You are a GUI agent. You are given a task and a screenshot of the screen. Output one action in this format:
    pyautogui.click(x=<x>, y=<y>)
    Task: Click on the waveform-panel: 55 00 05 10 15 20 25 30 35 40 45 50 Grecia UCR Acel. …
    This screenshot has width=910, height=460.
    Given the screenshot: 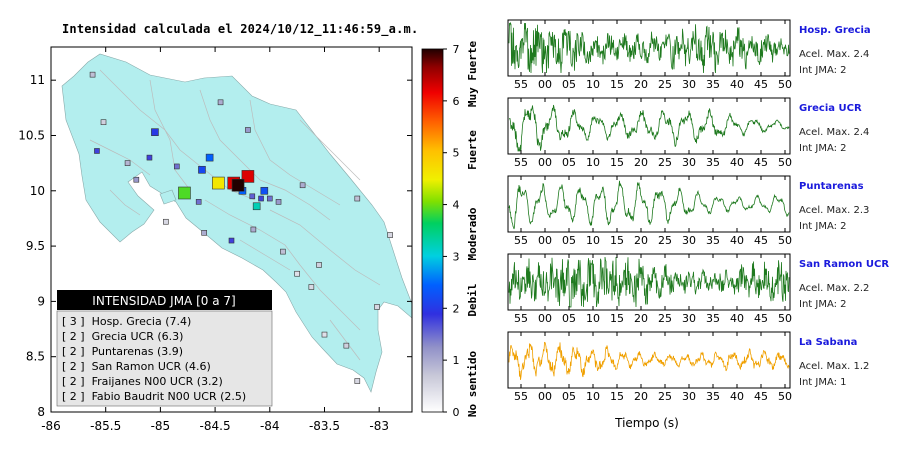 What is the action you would take?
    pyautogui.click(x=688, y=133)
    